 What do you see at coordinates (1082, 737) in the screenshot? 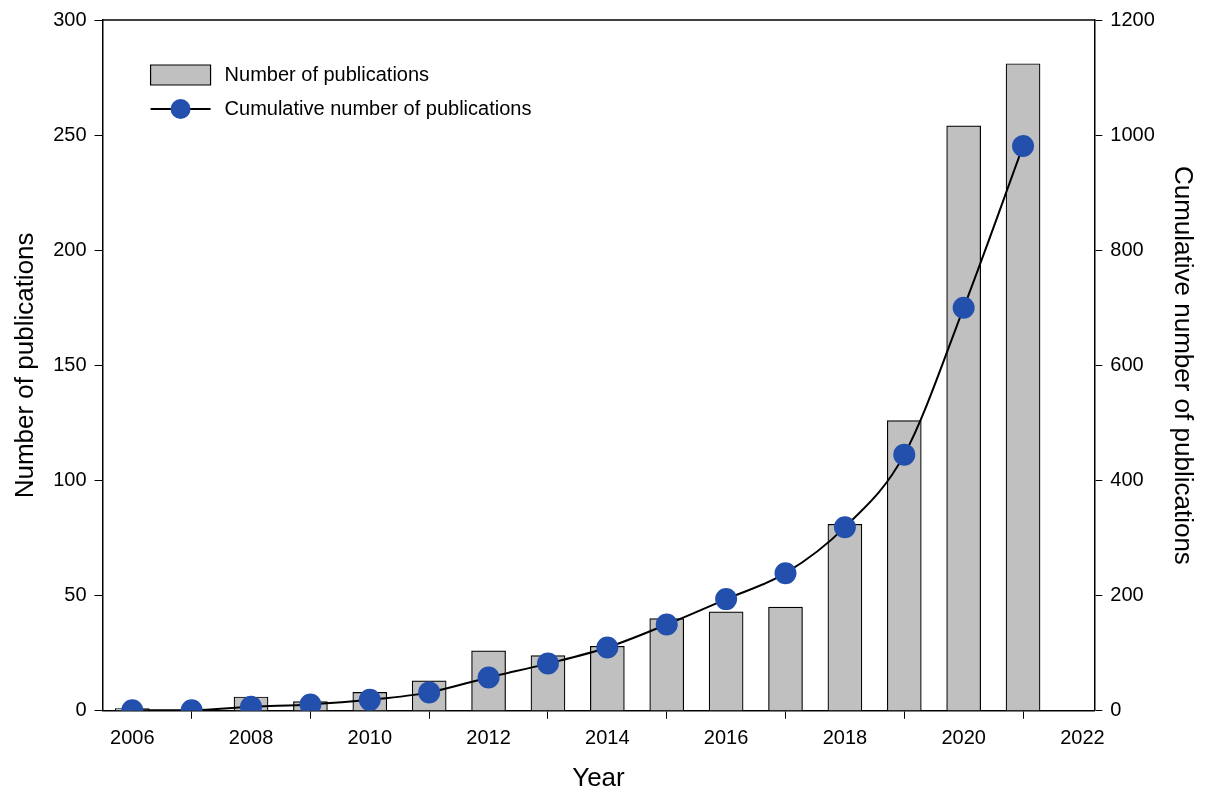
I see `x-tick-label: 2022` at bounding box center [1082, 737].